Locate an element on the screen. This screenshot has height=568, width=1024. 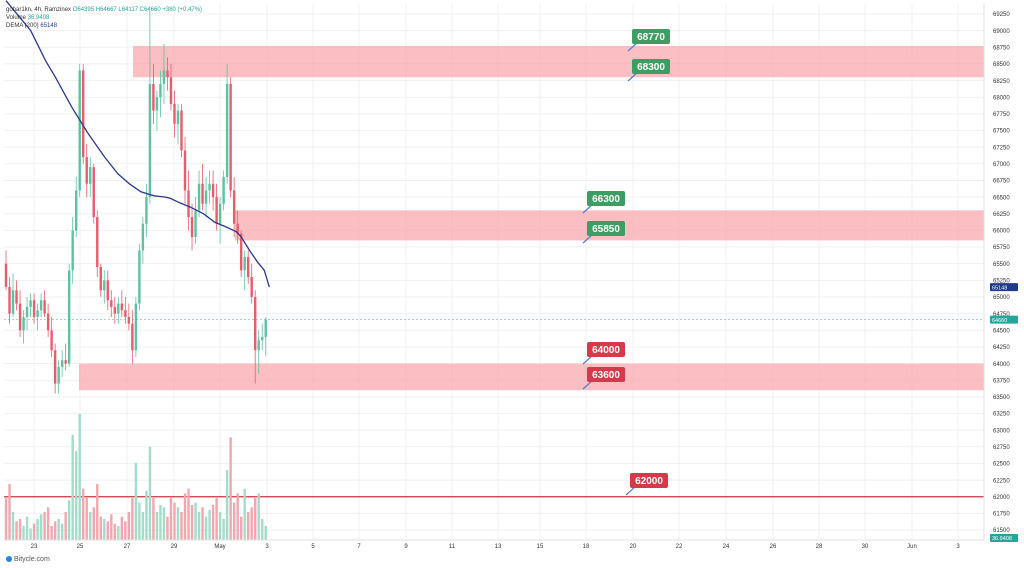
price-tick-label: 64000 is located at coordinates (1001, 365).